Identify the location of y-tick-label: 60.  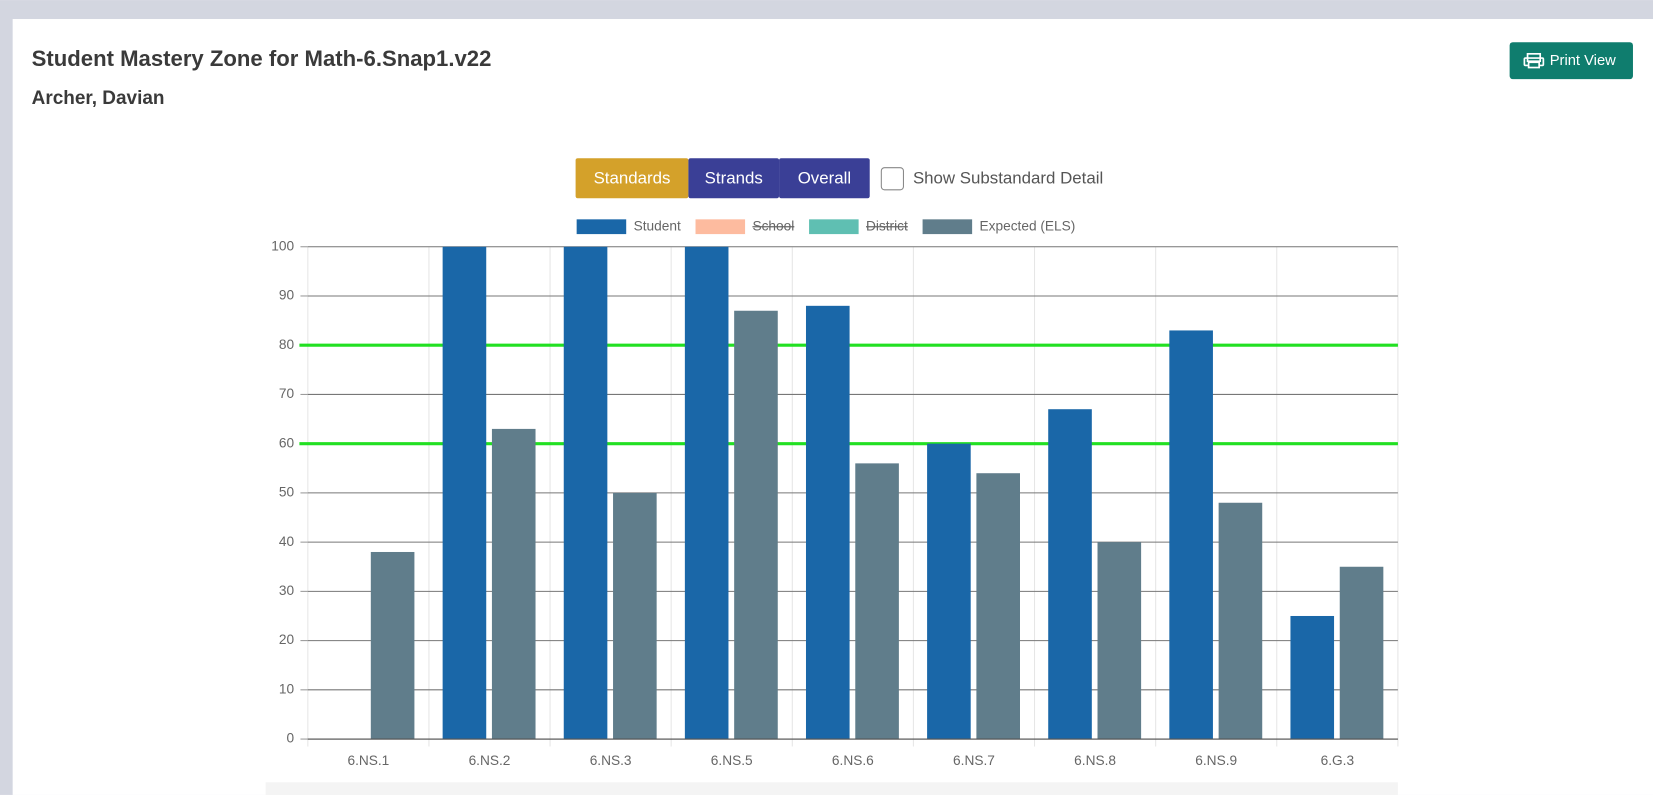
(287, 442).